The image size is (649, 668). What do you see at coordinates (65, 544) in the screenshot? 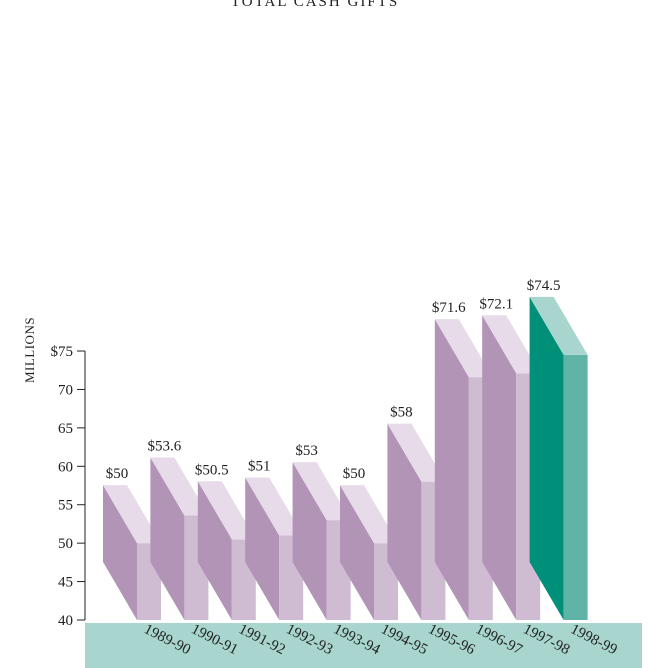
I see `y-tick-label: 50` at bounding box center [65, 544].